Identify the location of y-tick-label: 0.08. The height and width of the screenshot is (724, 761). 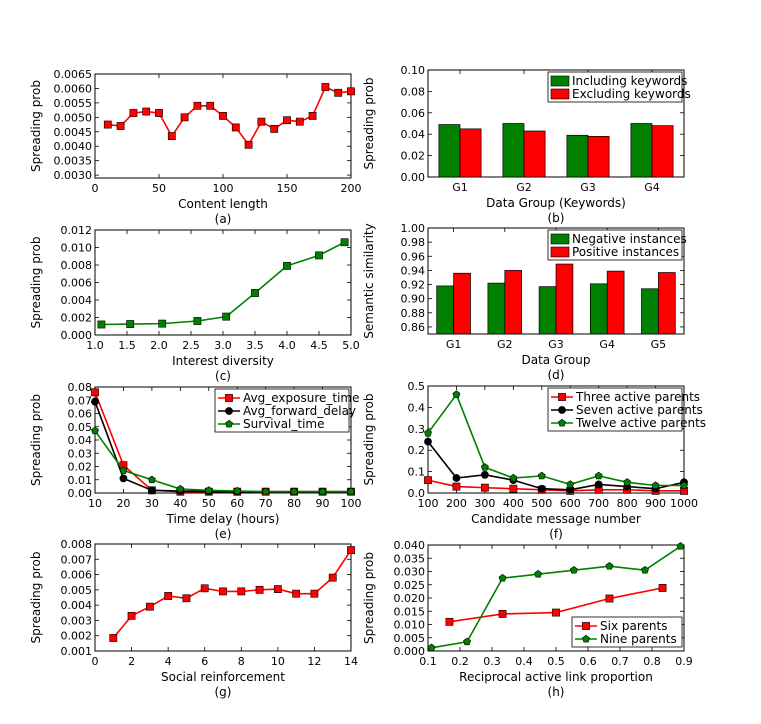
(80, 387).